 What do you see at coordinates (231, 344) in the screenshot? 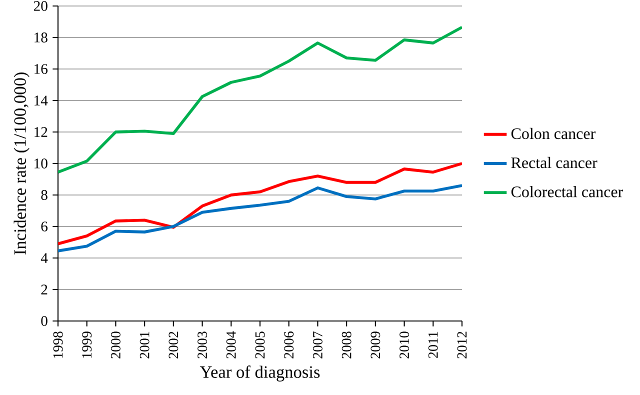
I see `x-tick-label: 2004` at bounding box center [231, 344].